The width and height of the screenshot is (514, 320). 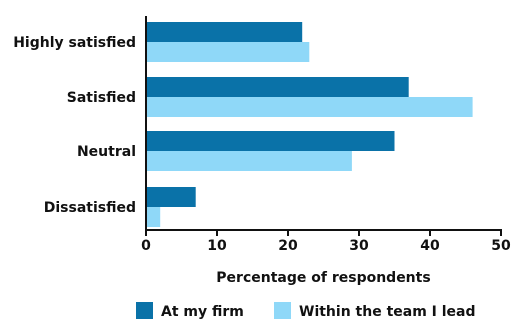 What do you see at coordinates (387, 312) in the screenshot?
I see `legend-label-within-team: Within the team I lead` at bounding box center [387, 312].